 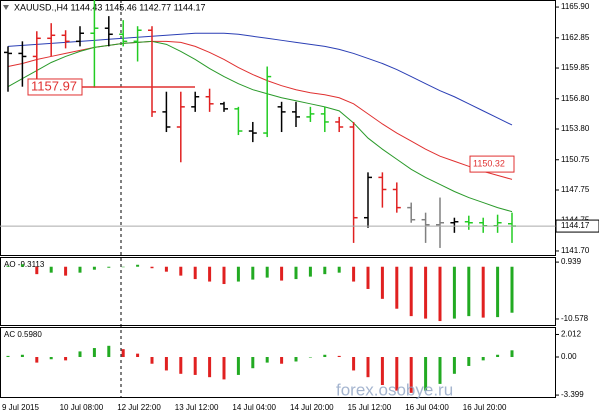 What do you see at coordinates (571, 261) in the screenshot?
I see `y-tick-label: 0.939` at bounding box center [571, 261].